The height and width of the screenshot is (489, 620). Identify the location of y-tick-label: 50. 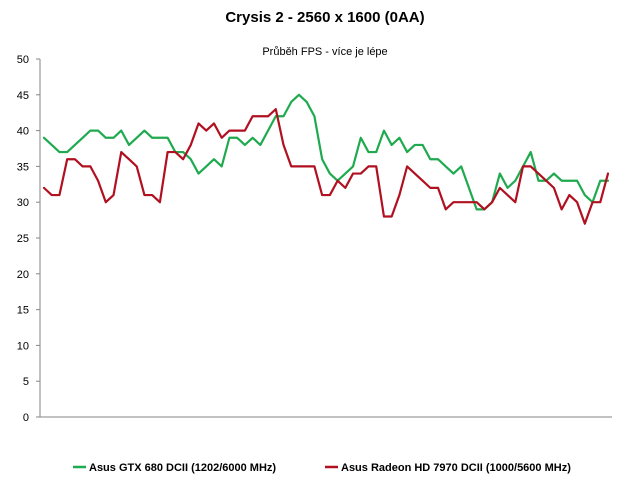
(23, 60).